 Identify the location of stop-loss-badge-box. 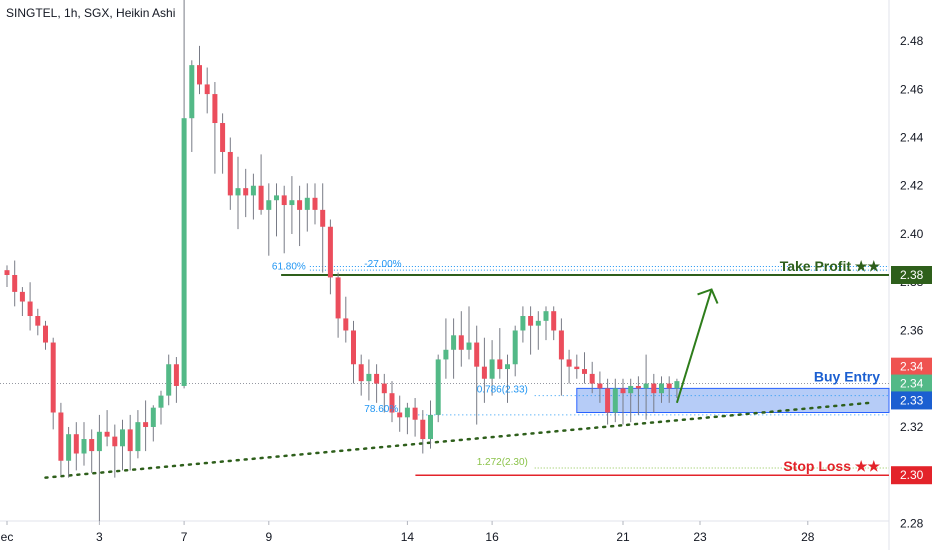
(911, 475).